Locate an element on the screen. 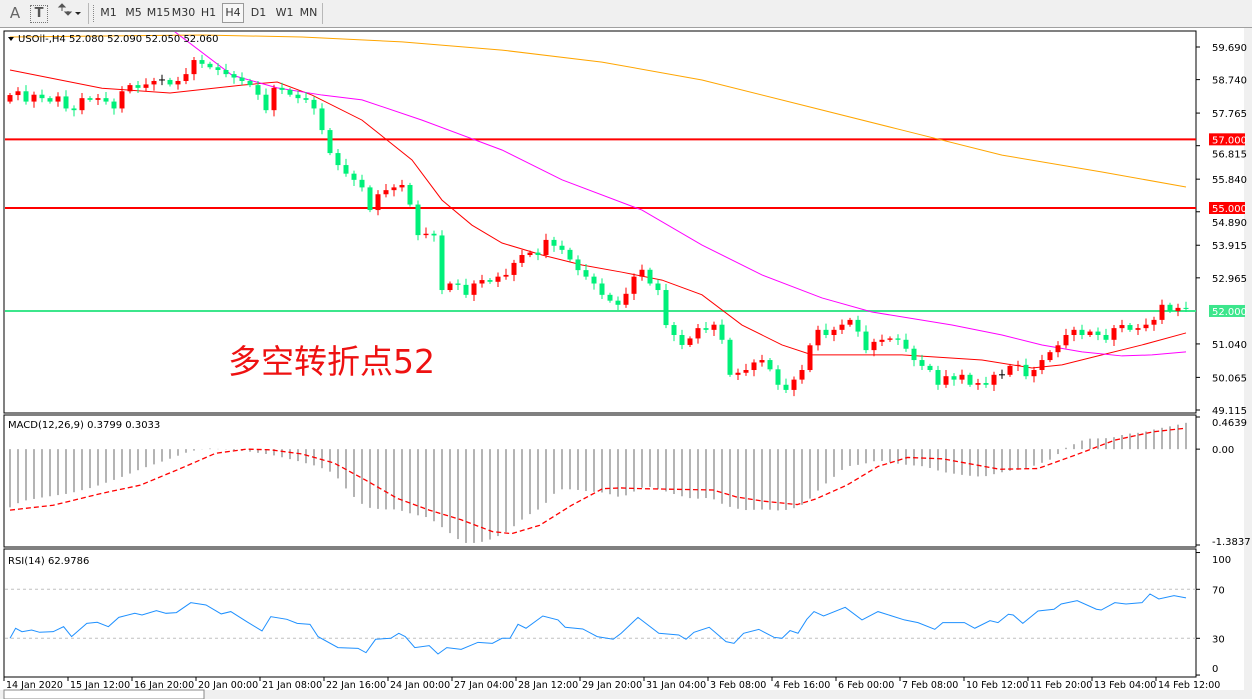 The image size is (1252, 699). timeframe-w1-button: W1 is located at coordinates (284, 12).